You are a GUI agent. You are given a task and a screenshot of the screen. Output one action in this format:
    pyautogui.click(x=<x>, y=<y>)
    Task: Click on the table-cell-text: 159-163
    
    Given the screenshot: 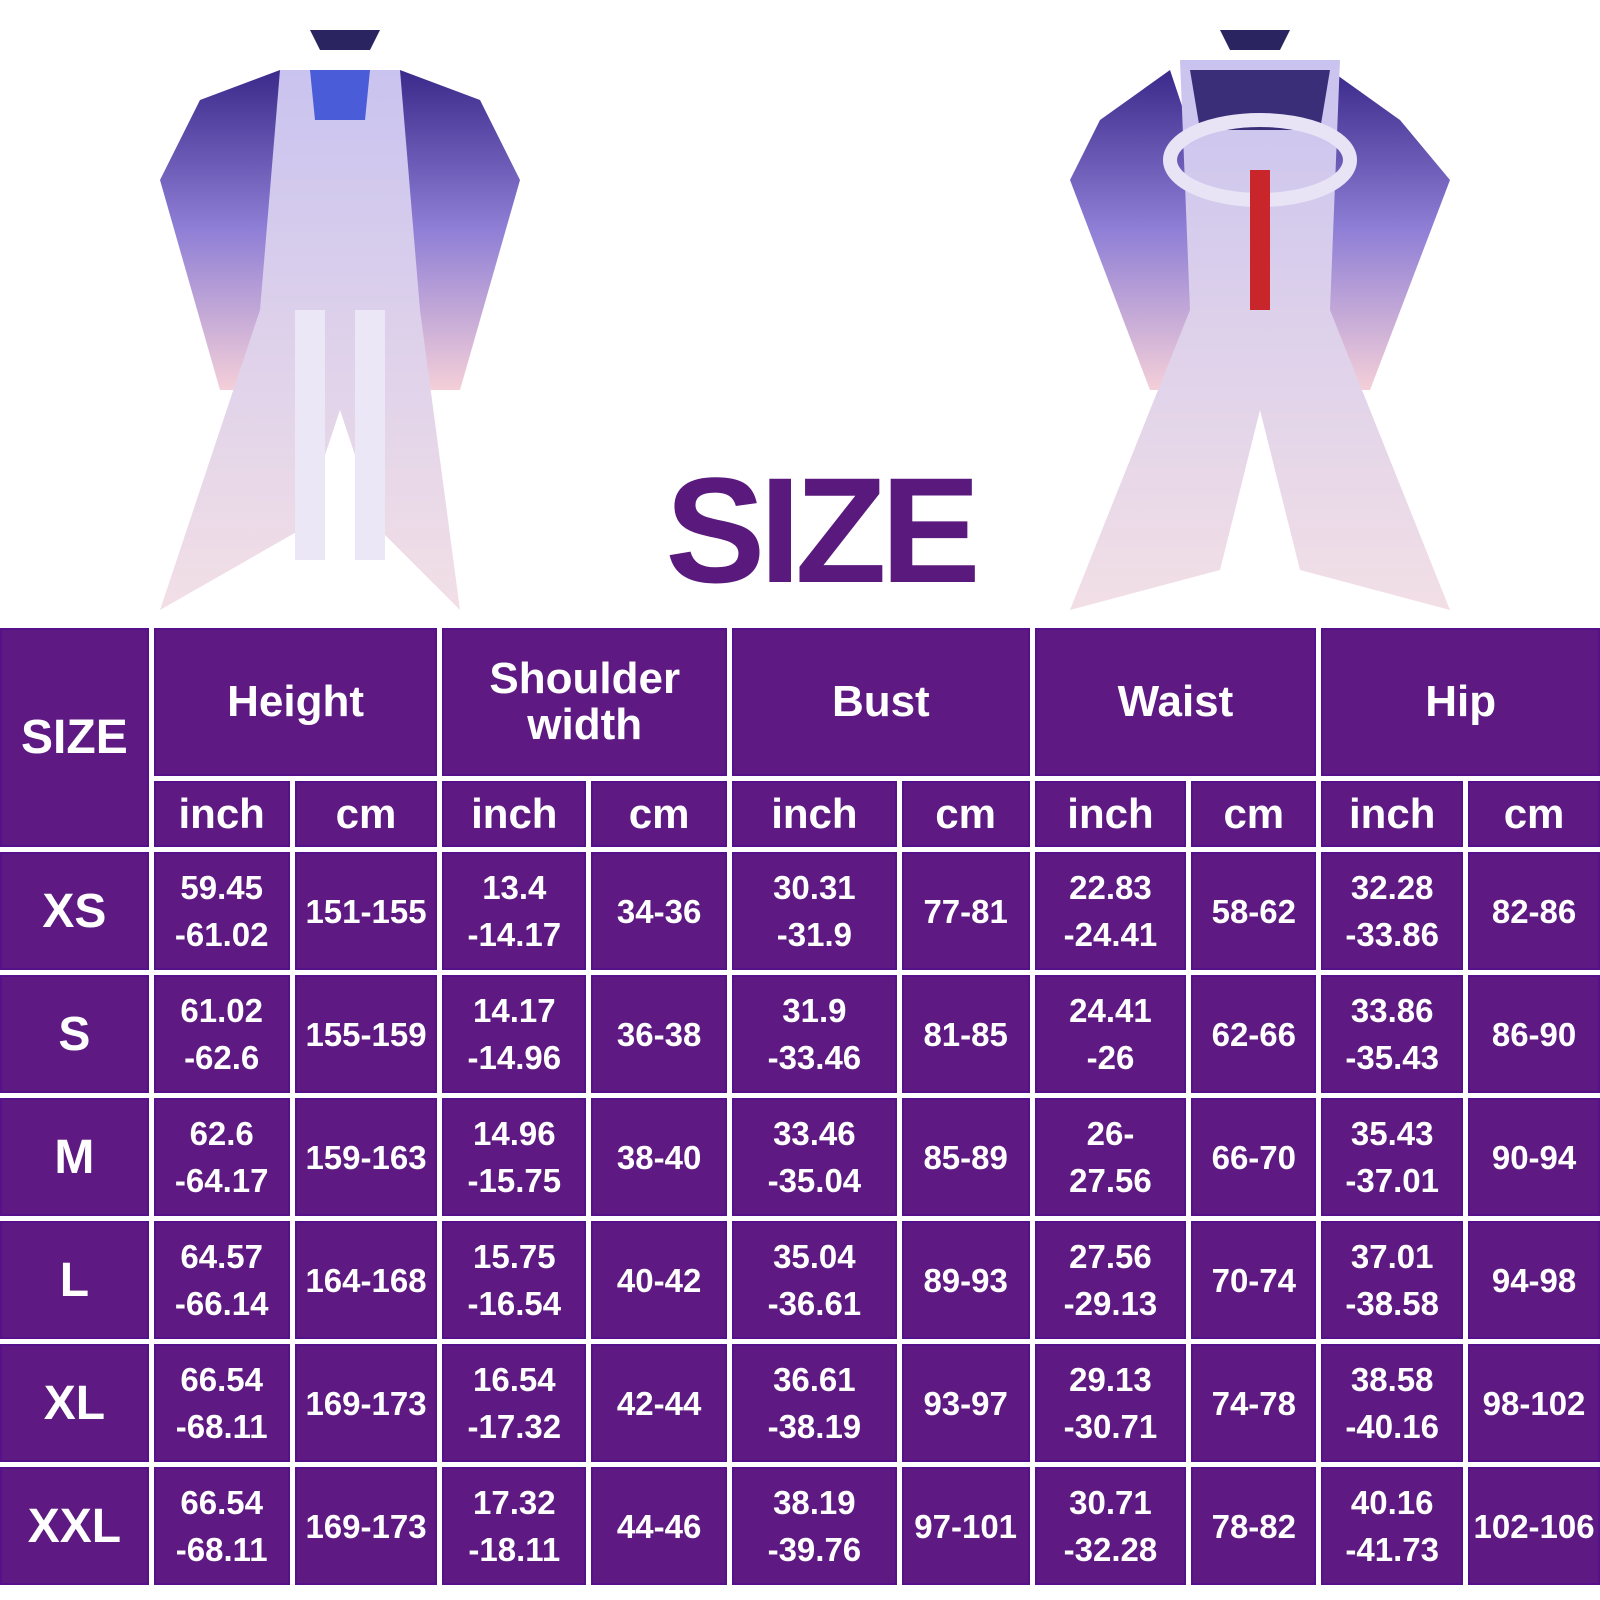 What is the action you would take?
    pyautogui.click(x=366, y=1157)
    